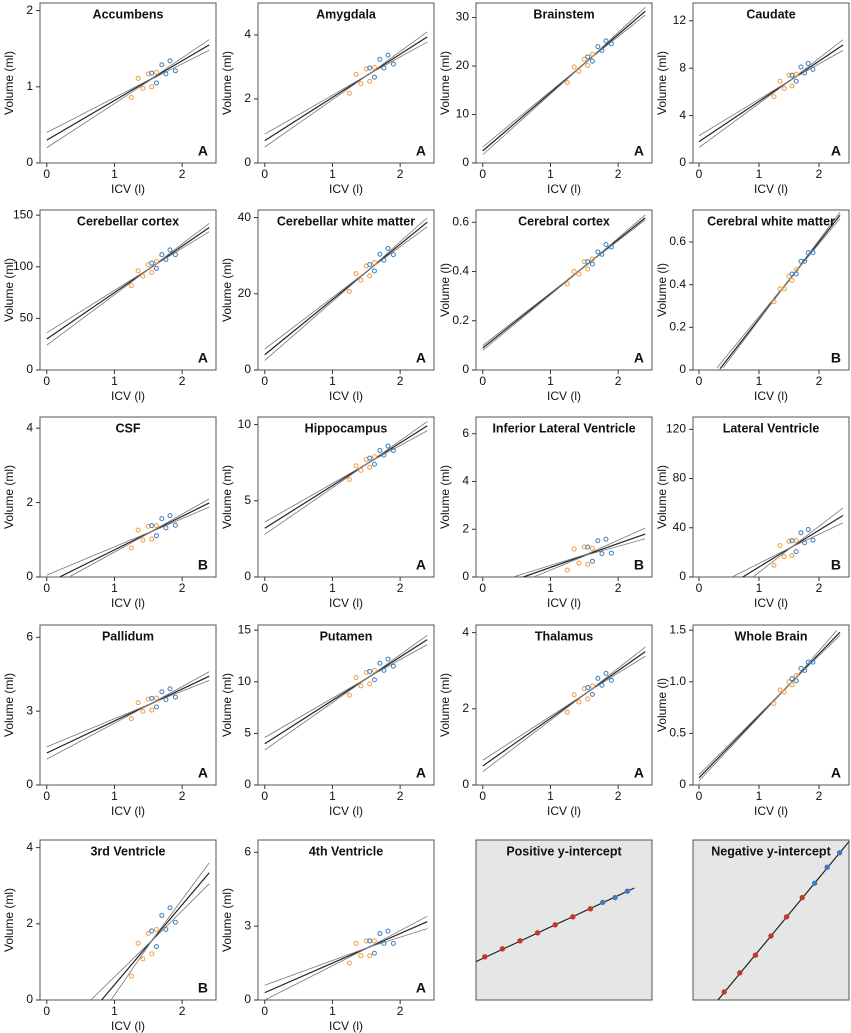  Describe the element at coordinates (680, 478) in the screenshot. I see `y-tick-label: 80` at that location.